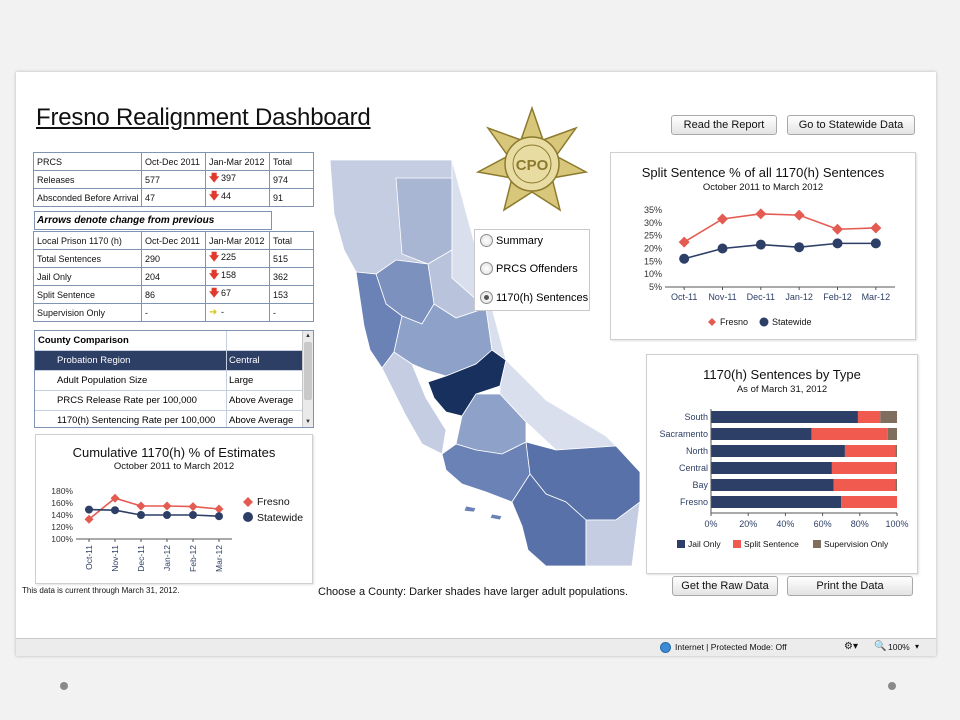 The image size is (960, 720). I want to click on x-tick-label: Dec-11, so click(141, 558).